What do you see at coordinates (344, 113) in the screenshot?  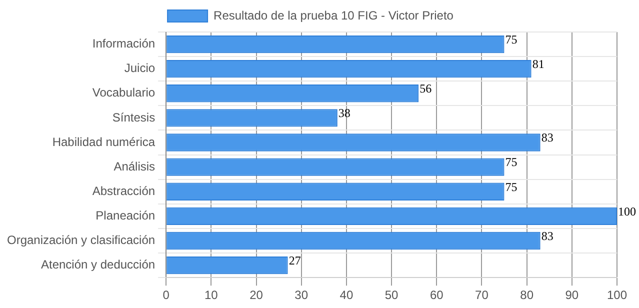 I see `data-label: 38` at bounding box center [344, 113].